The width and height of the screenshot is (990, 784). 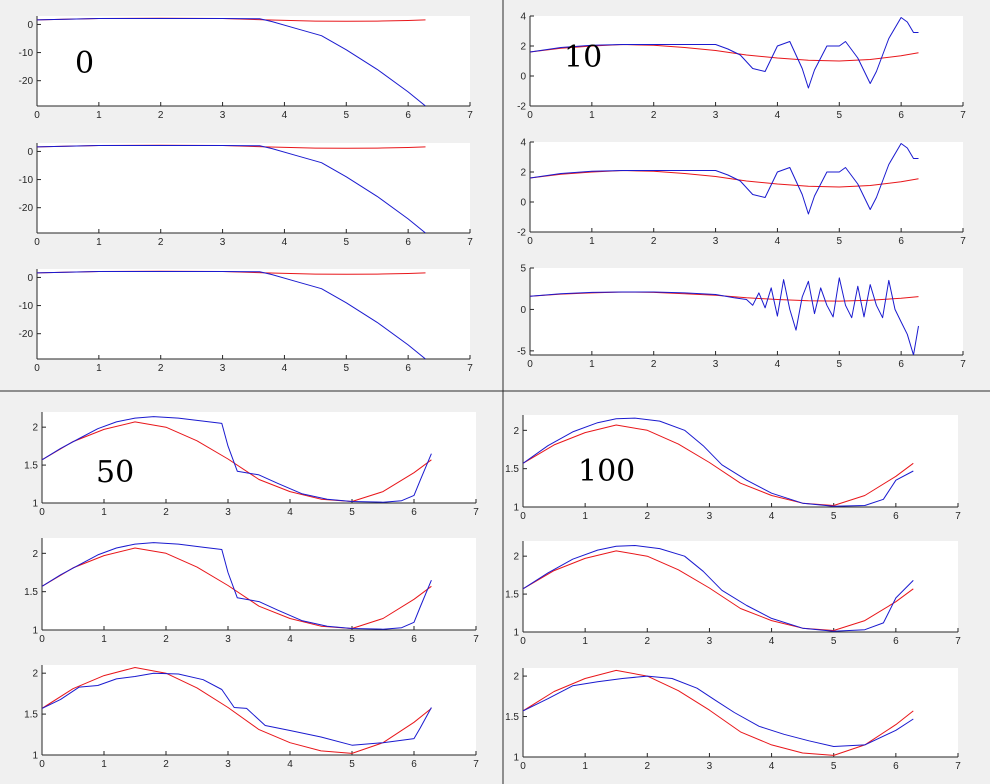 I want to click on quadrant-label-50: 50, so click(x=115, y=472).